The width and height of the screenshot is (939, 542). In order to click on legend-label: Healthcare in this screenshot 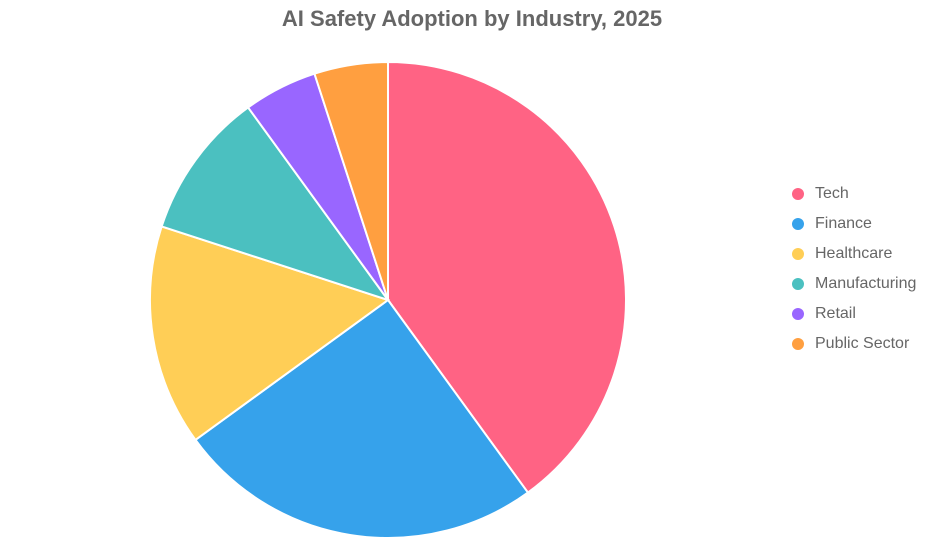, I will do `click(853, 253)`.